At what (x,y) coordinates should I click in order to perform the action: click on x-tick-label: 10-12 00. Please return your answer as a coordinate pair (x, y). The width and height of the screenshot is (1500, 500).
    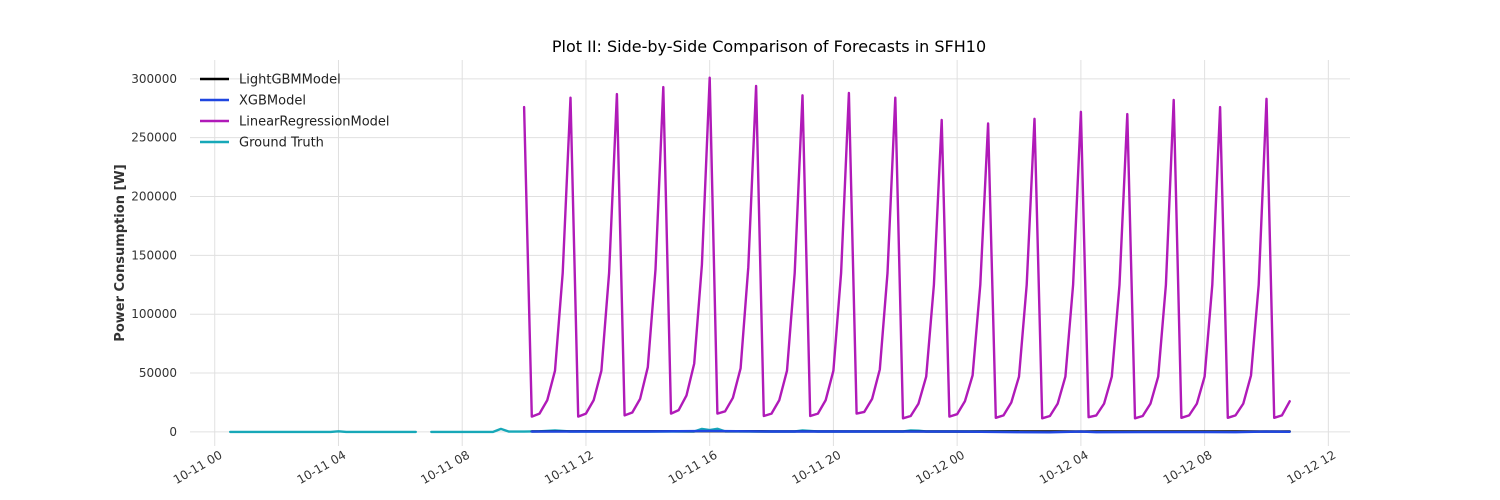
    Looking at the image, I should click on (940, 467).